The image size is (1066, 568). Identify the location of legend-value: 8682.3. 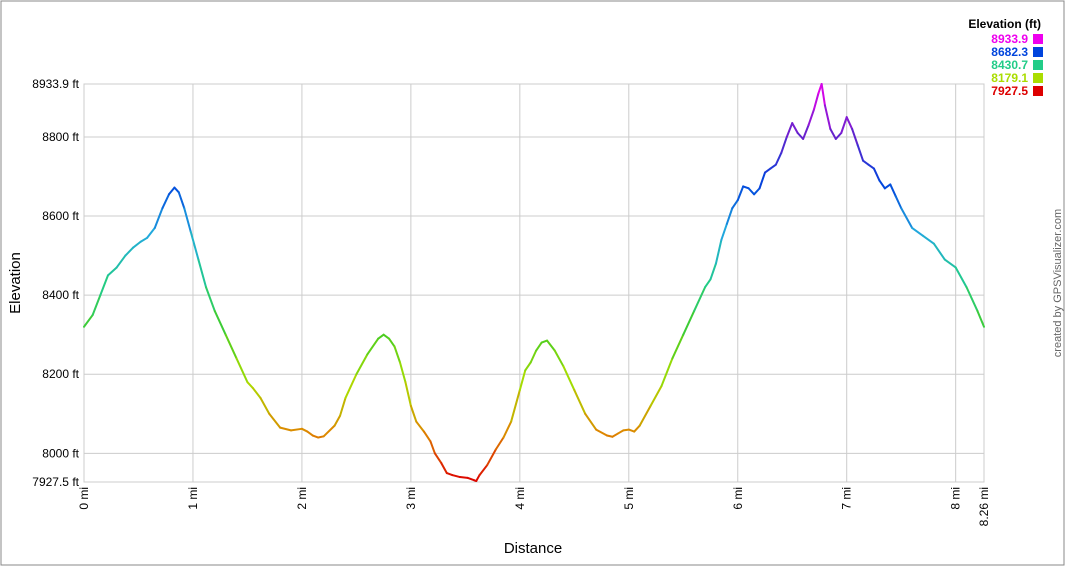
(1009, 52).